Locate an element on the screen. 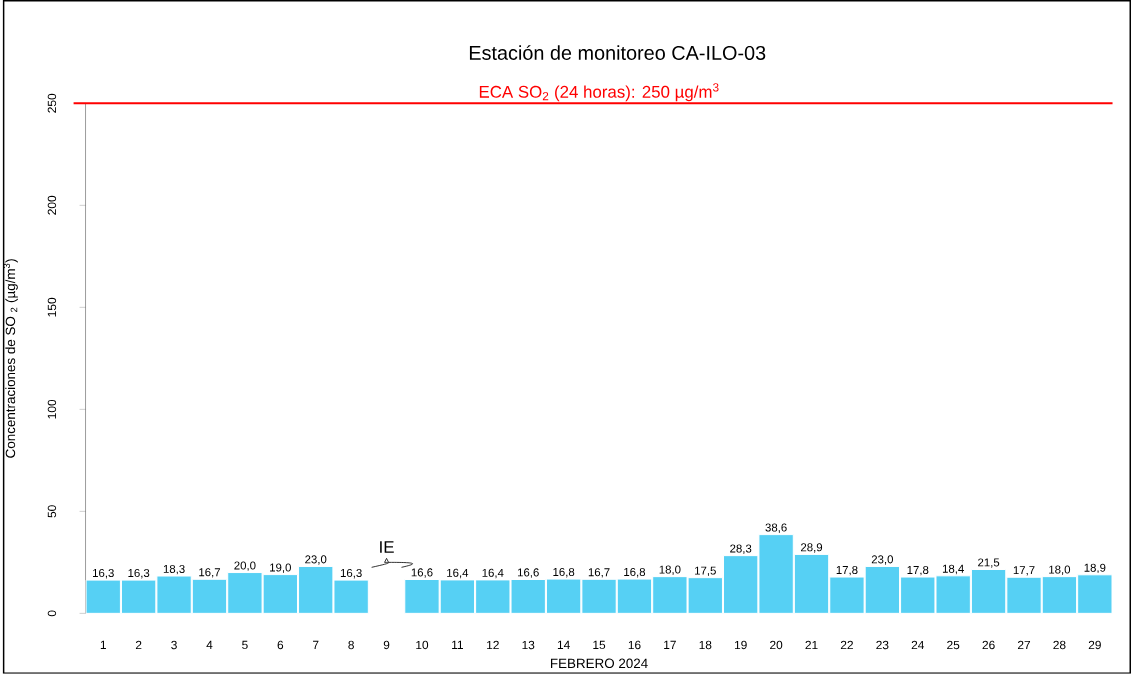 The width and height of the screenshot is (1131, 674). data-label: 20,0 is located at coordinates (245, 566).